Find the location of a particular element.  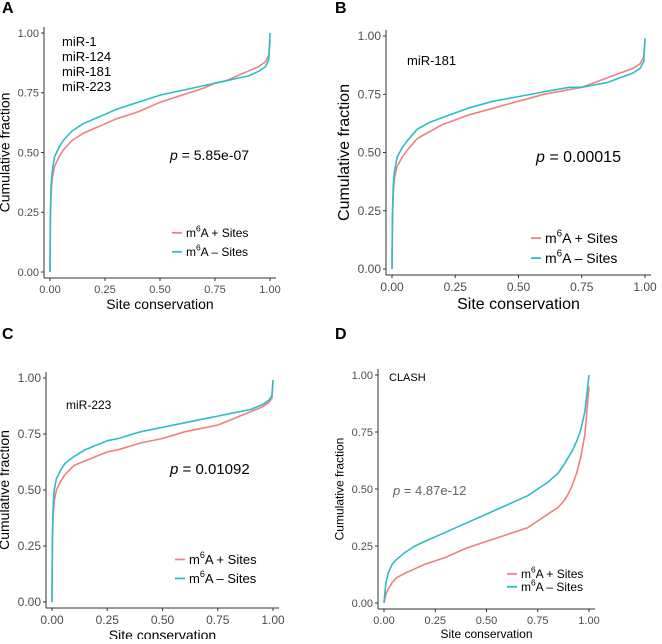

panel-letter-b: B is located at coordinates (341, 8).